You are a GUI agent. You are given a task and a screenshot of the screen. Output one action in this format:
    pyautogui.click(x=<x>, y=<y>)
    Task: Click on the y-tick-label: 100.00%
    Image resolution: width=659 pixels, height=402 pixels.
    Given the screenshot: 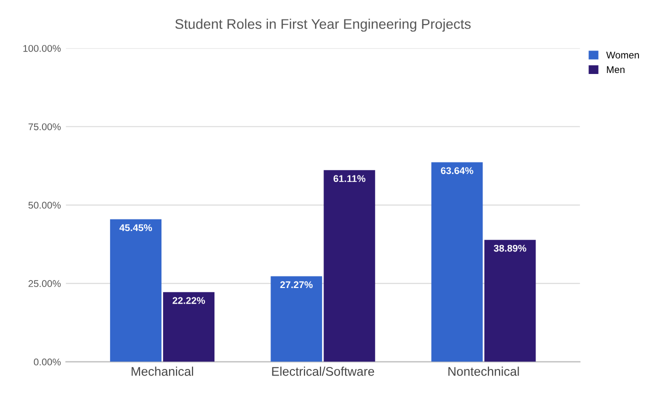 What is the action you would take?
    pyautogui.click(x=42, y=48)
    